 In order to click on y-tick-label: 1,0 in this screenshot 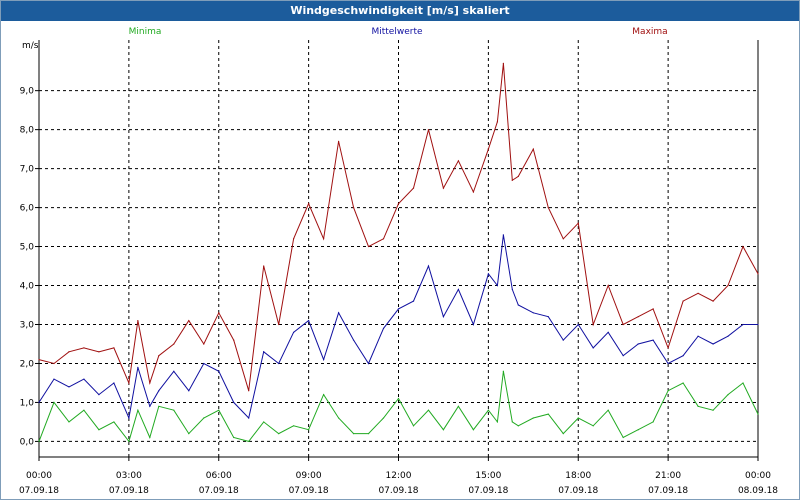, I will do `click(27, 403)`.